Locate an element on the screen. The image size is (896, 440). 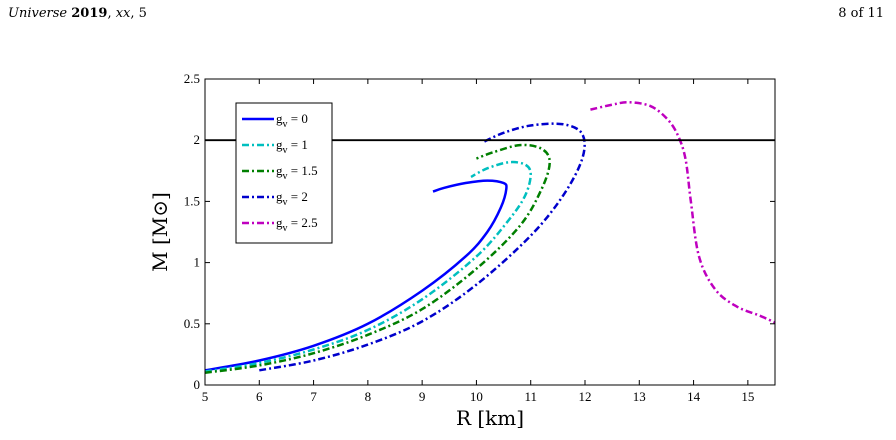
legend-label-2: gv = 1.5 is located at coordinates (297, 172).